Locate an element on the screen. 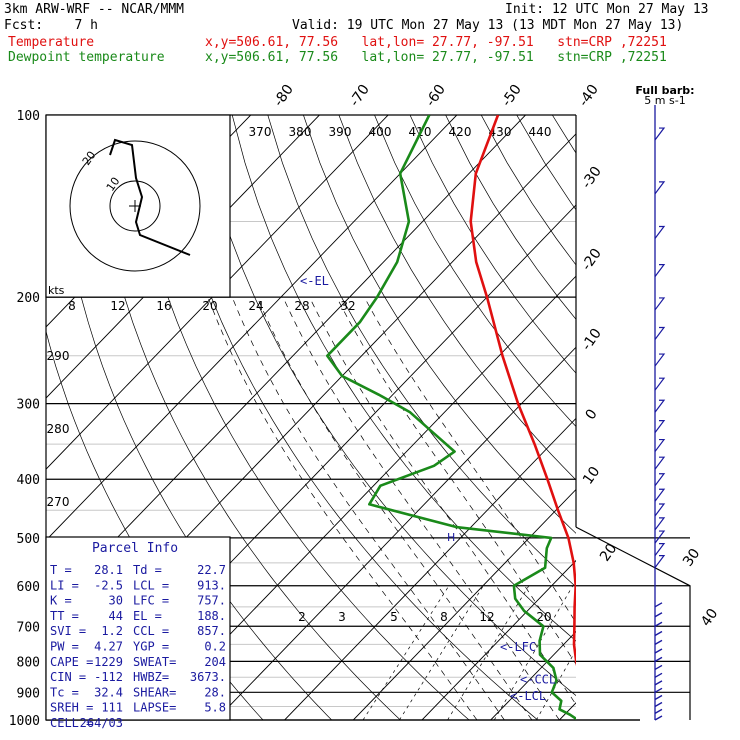 This screenshot has height=740, width=740. level-marker: <-LFC is located at coordinates (518, 647).